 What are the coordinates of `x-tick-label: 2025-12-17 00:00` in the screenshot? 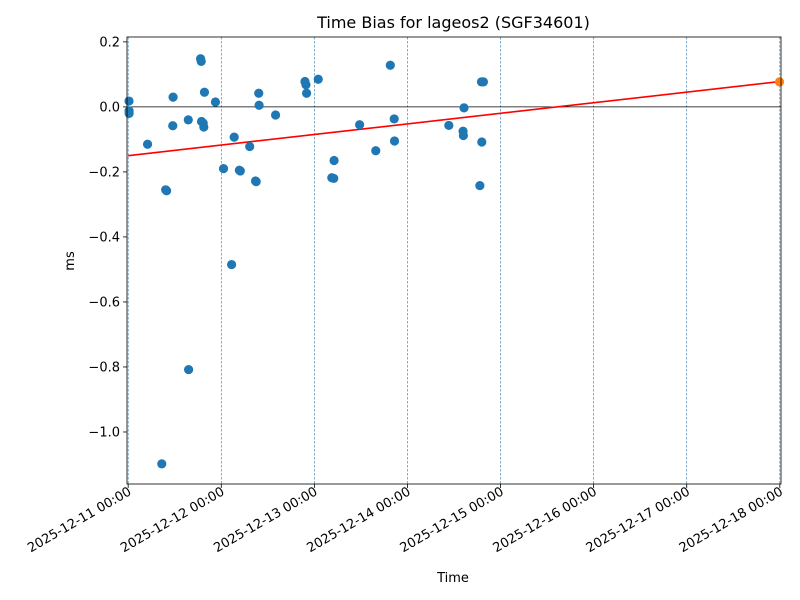 It's located at (638, 520).